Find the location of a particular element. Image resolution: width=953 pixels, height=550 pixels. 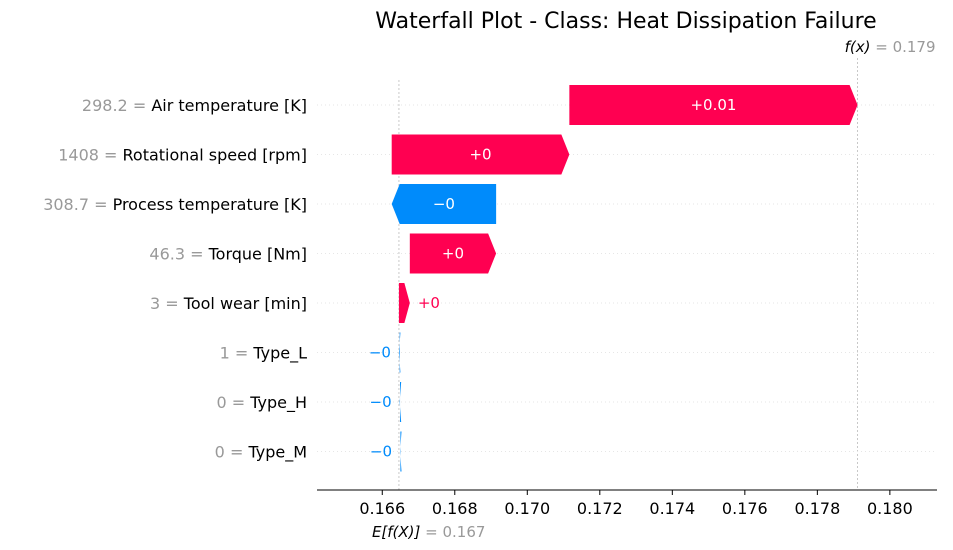

feature-value: 46.3 = is located at coordinates (178, 254).